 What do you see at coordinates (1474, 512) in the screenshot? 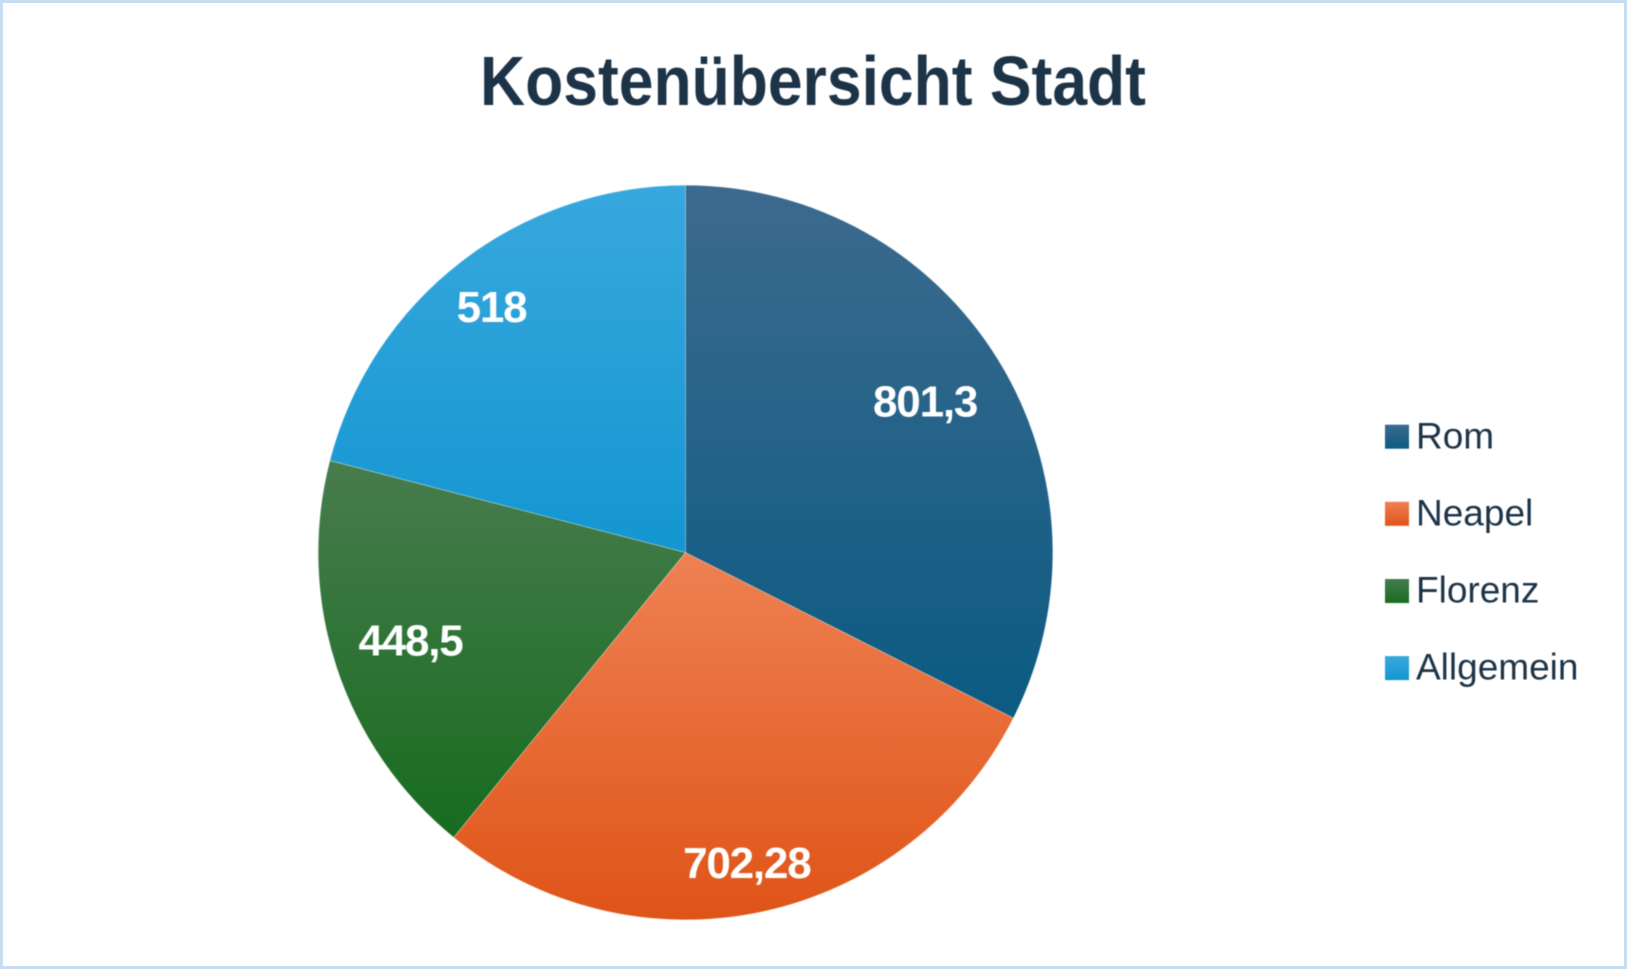
I see `svg-text: Neapel` at bounding box center [1474, 512].